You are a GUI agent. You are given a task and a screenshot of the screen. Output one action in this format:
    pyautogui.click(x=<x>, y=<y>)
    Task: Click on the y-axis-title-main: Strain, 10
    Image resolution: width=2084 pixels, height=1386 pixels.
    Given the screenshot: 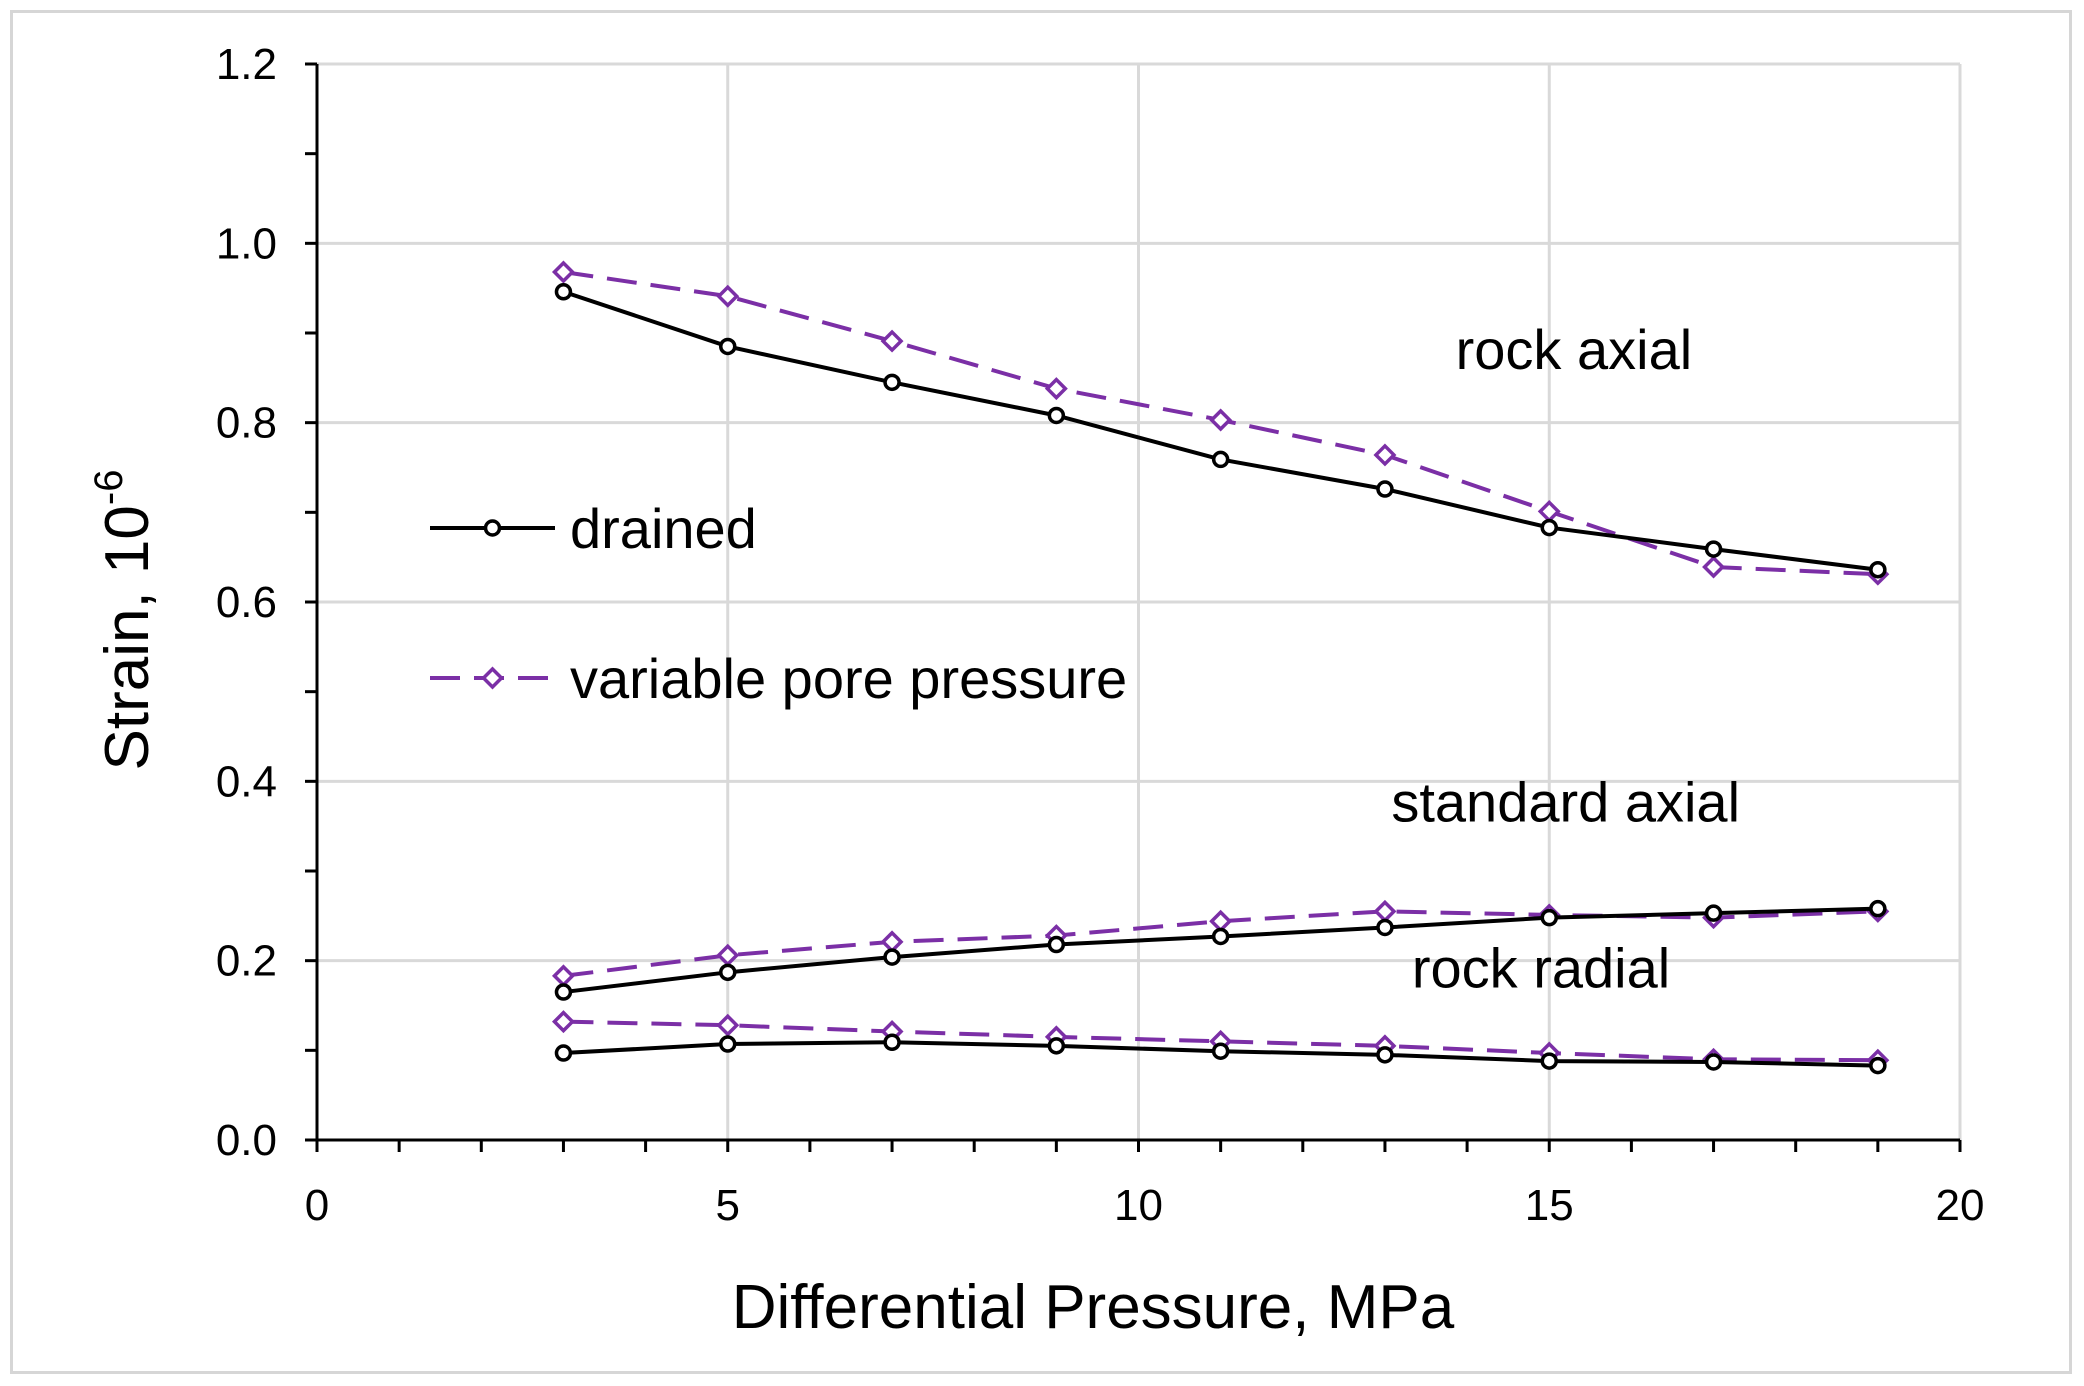 What is the action you would take?
    pyautogui.click(x=127, y=637)
    